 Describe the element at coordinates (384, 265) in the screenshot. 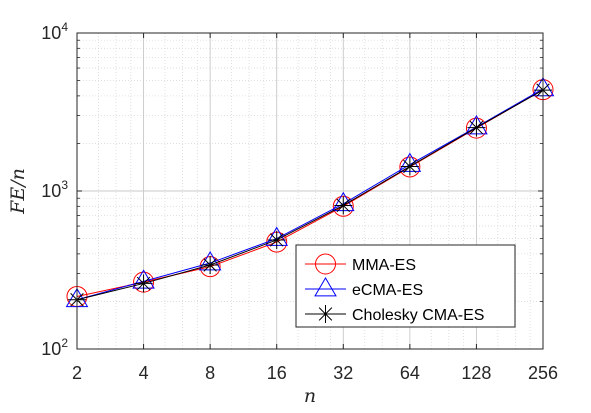

I see `legend-label: MMA-ES` at that location.